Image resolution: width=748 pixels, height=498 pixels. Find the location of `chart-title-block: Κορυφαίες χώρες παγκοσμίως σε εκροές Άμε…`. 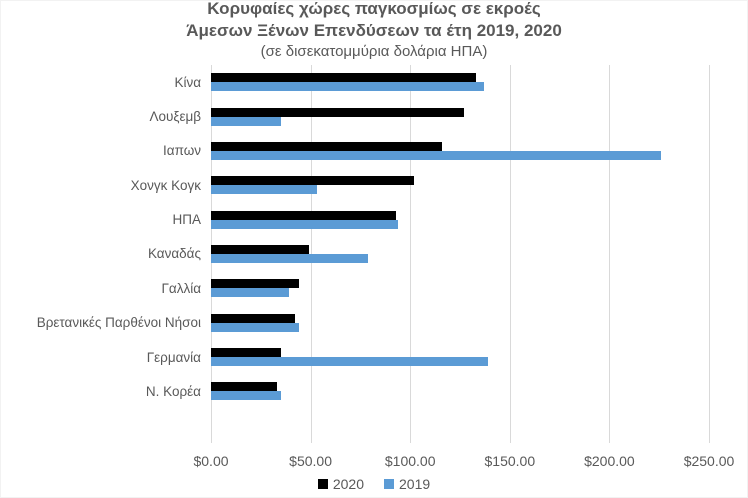

chart-title-block: Κορυφαίες χώρες παγκοσμίως σε εκροές Άμε… is located at coordinates (374, 30).